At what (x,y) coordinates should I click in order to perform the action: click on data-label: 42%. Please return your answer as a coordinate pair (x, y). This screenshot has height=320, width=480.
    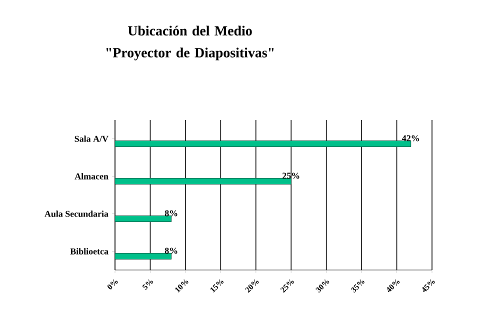
    Looking at the image, I should click on (410, 138).